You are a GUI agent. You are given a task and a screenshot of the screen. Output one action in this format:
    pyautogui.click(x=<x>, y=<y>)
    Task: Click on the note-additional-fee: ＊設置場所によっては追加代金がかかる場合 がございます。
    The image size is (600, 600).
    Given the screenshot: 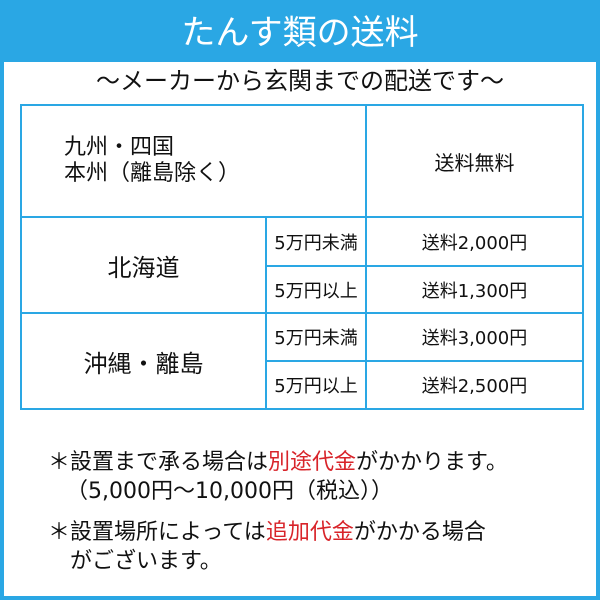 What is the action you would take?
    pyautogui.click(x=267, y=547)
    